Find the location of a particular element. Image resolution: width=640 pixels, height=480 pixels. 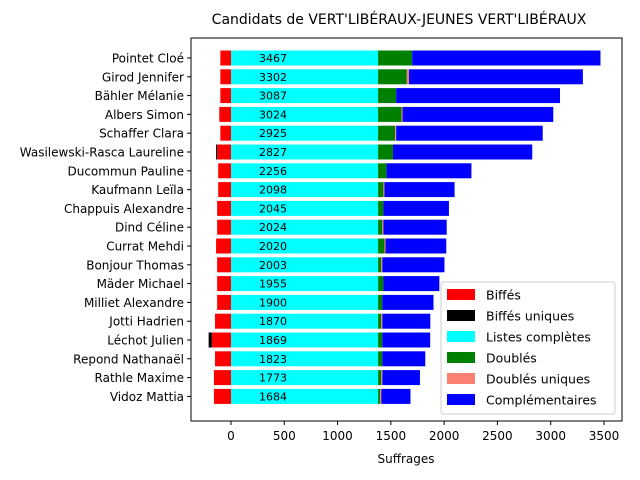

y-tick-label: Currat Mehdi is located at coordinates (145, 247).